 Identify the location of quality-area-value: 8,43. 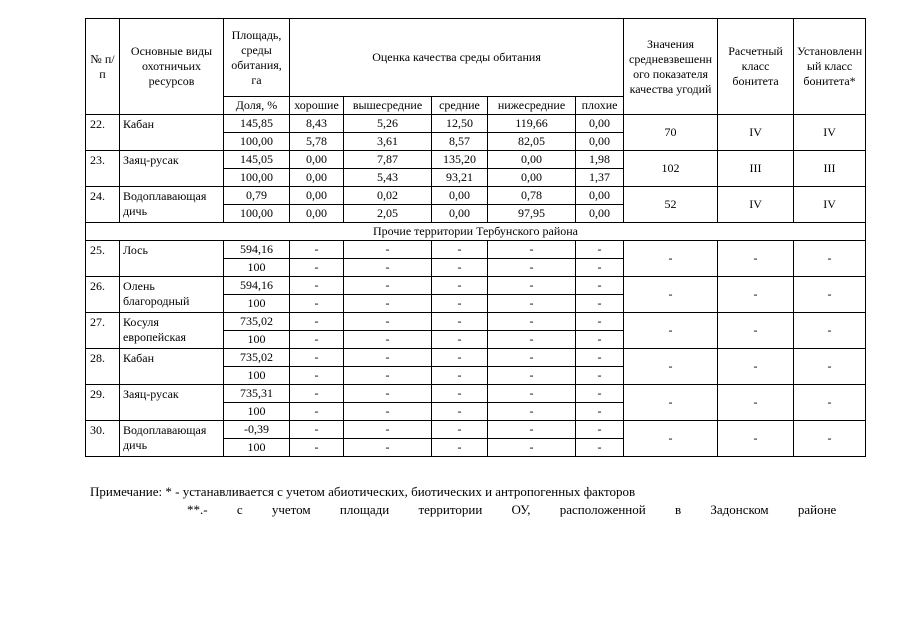
(316, 123).